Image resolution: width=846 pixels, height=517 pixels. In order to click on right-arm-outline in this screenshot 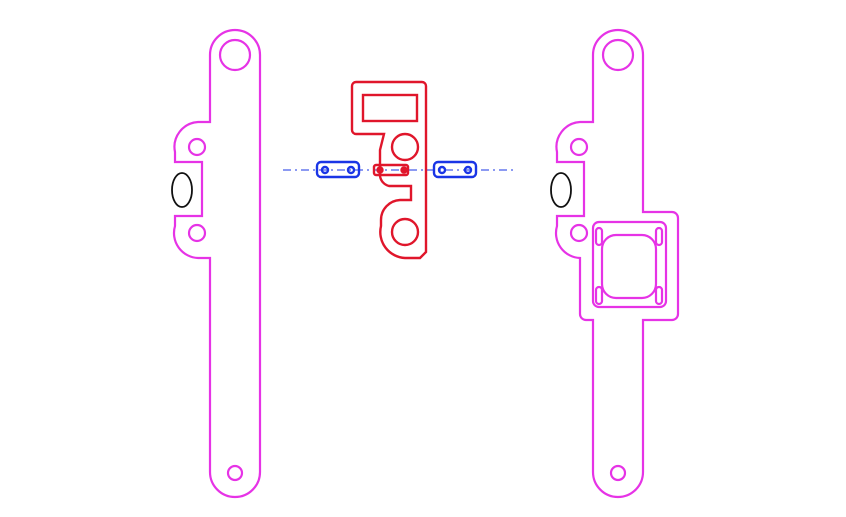, I will do `click(617, 263)`.